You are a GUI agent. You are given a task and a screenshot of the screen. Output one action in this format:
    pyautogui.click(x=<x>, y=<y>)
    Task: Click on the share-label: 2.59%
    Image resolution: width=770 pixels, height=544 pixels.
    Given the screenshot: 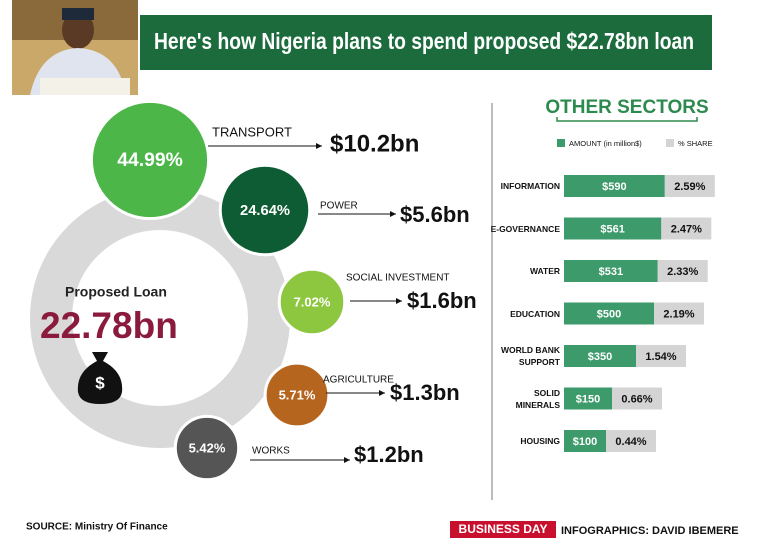 What is the action you would take?
    pyautogui.click(x=689, y=187)
    